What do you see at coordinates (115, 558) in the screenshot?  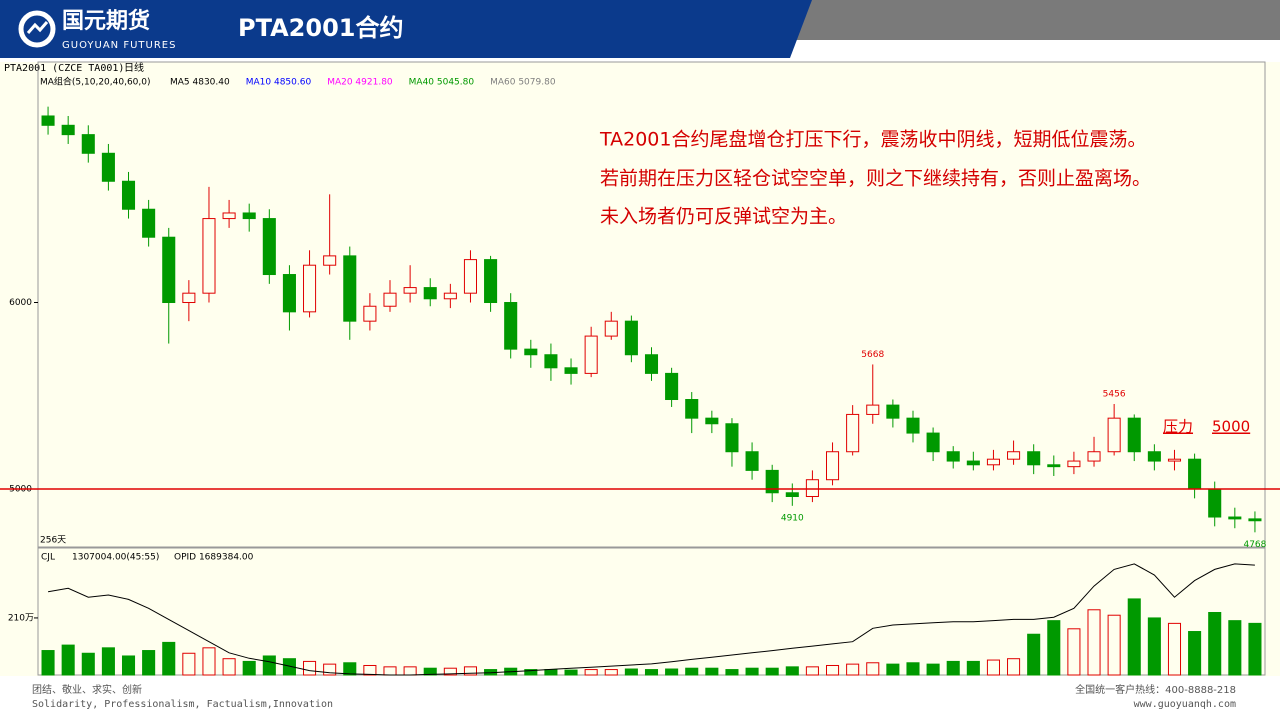 I see `volume-readout: 1307004.00(45:55)` at bounding box center [115, 558].